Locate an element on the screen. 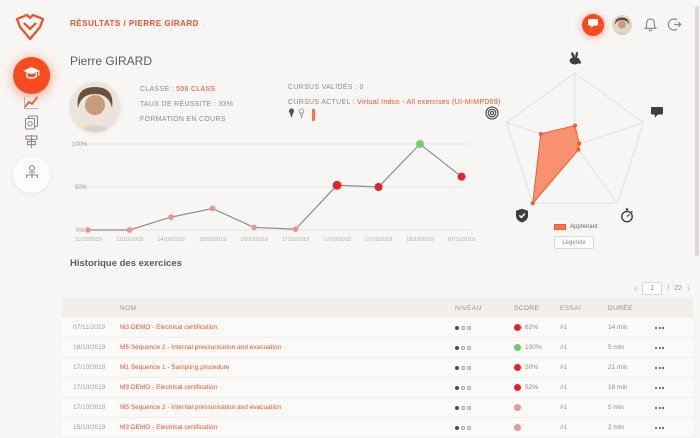 The height and width of the screenshot is (438, 700). duration: 18 min is located at coordinates (618, 387).